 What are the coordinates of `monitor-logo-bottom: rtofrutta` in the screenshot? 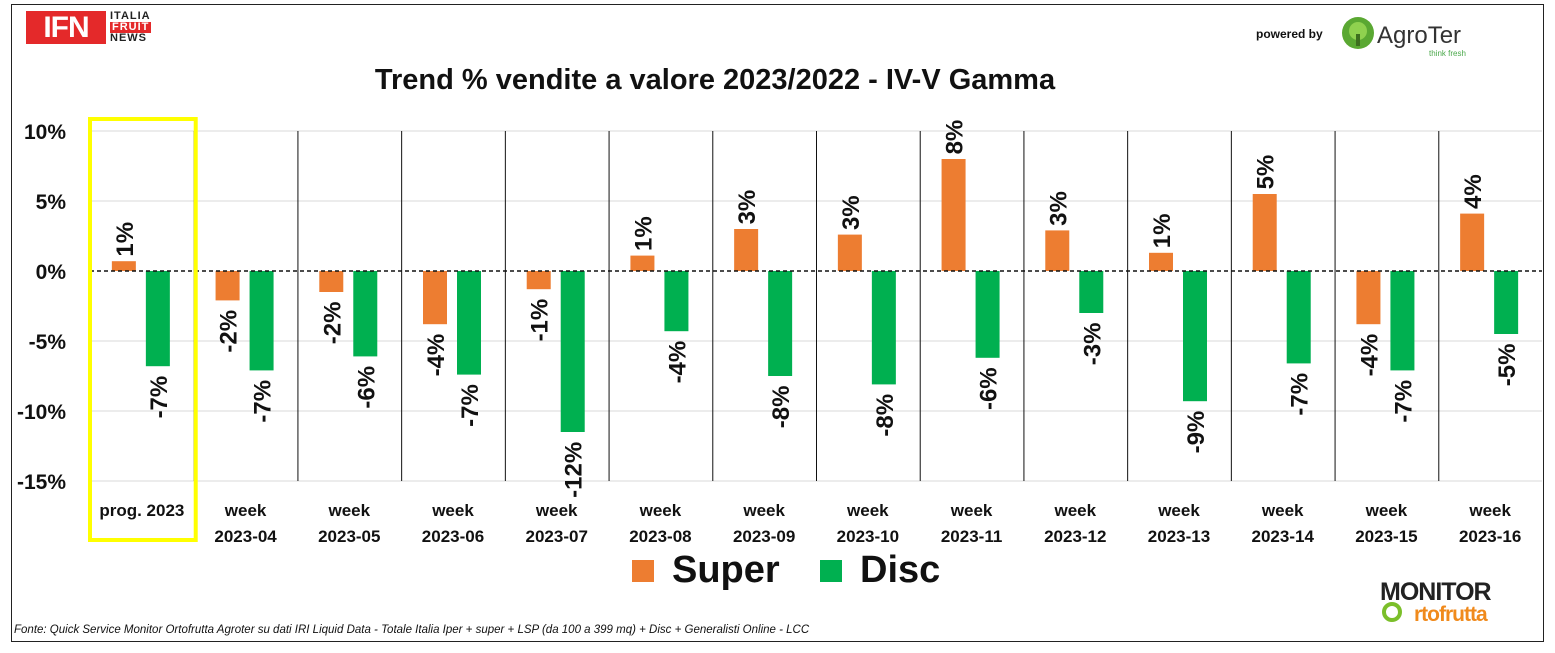 It's located at (1451, 614).